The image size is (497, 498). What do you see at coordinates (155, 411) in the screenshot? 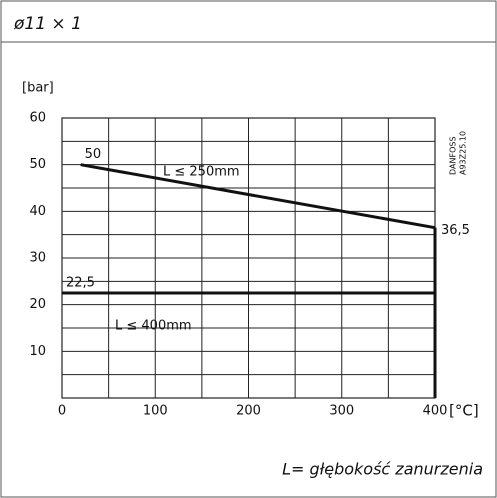
I see `x-tick-label: 100` at bounding box center [155, 411].